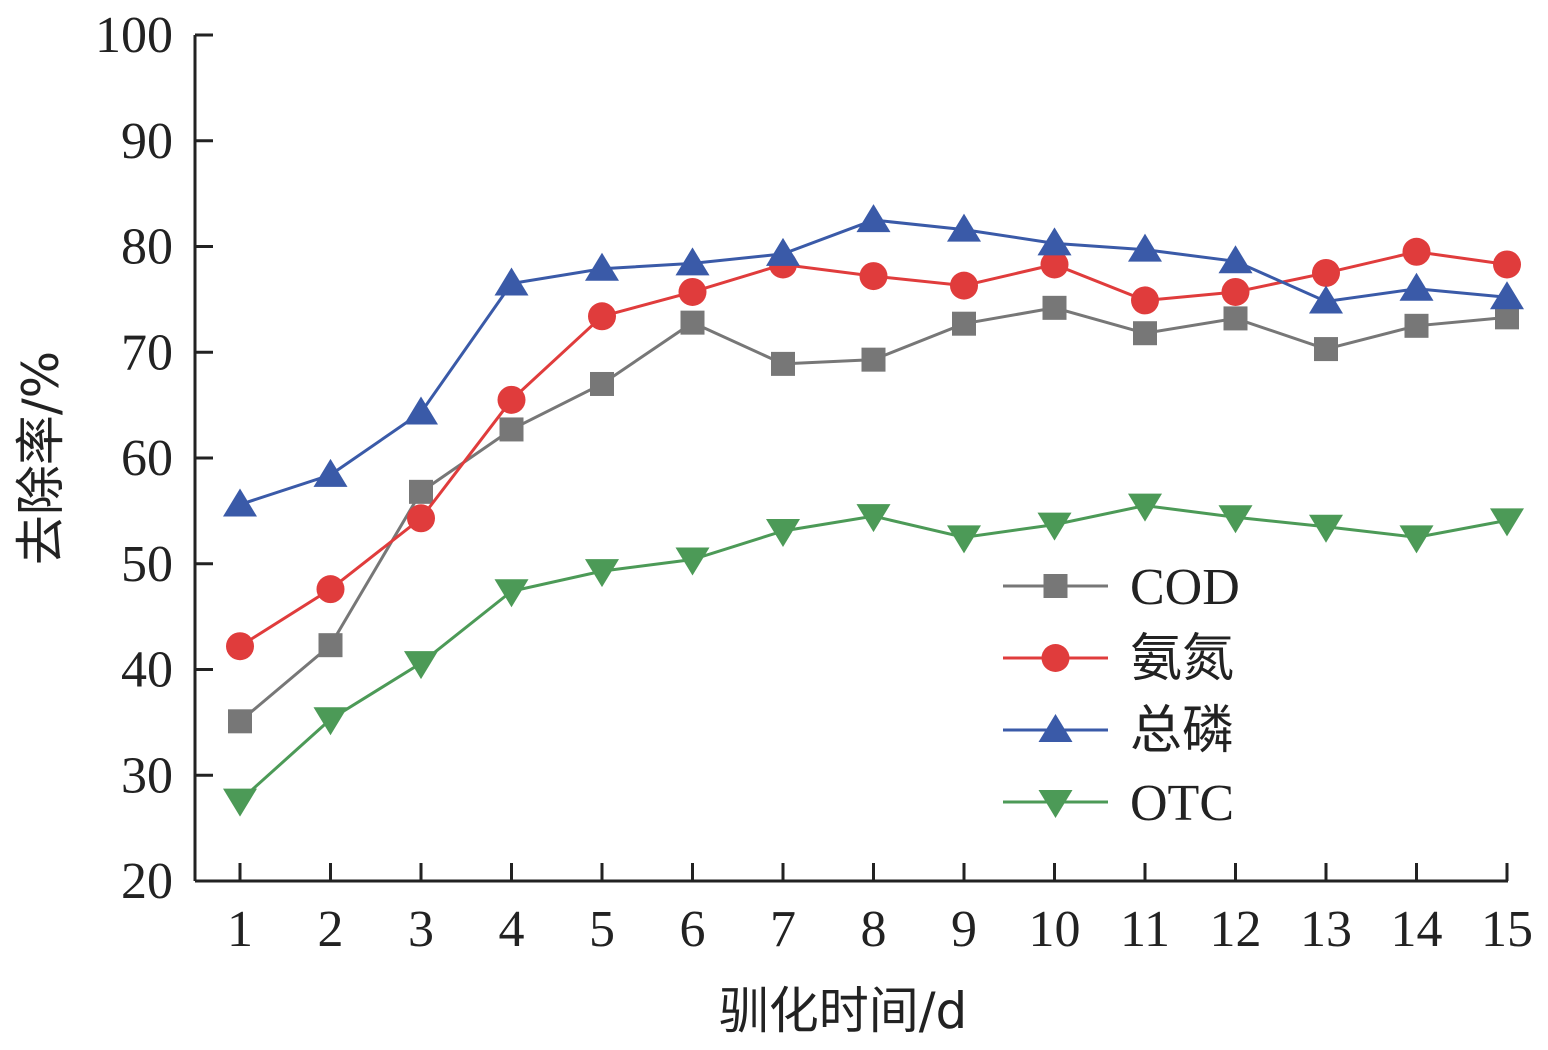  I want to click on x-tick-label: 9, so click(964, 929).